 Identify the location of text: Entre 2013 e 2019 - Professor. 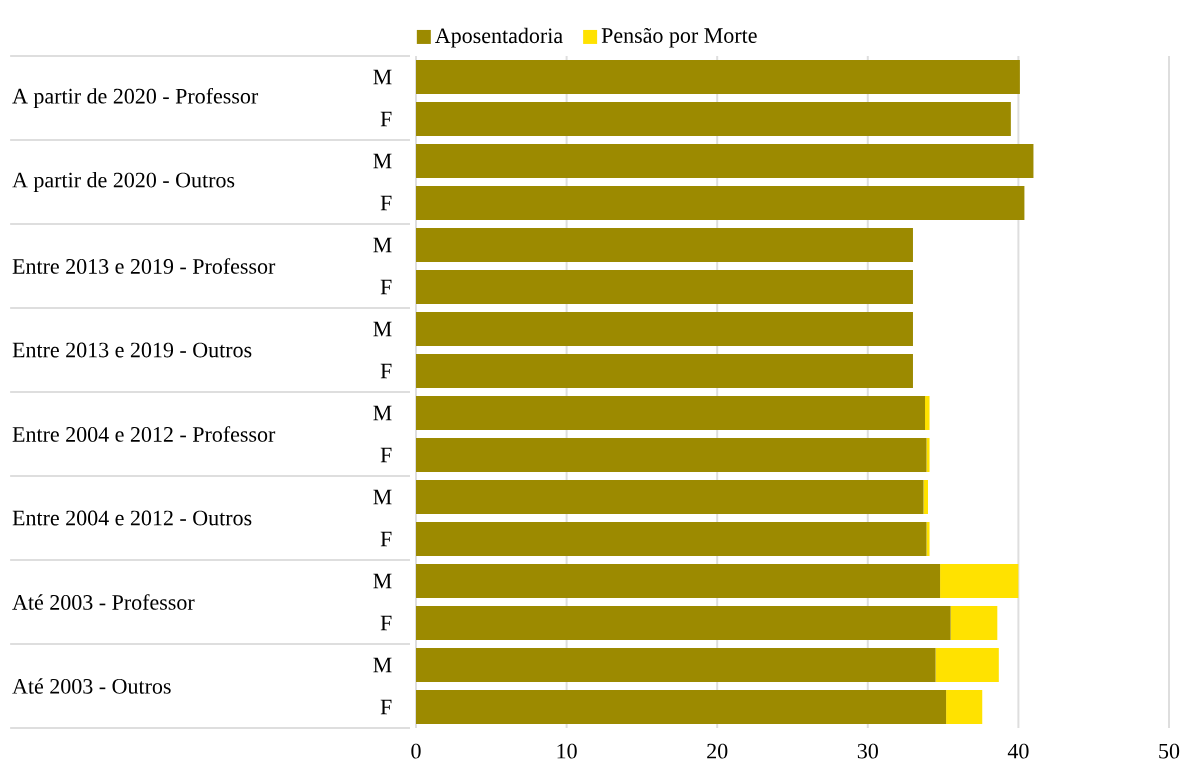
(144, 266).